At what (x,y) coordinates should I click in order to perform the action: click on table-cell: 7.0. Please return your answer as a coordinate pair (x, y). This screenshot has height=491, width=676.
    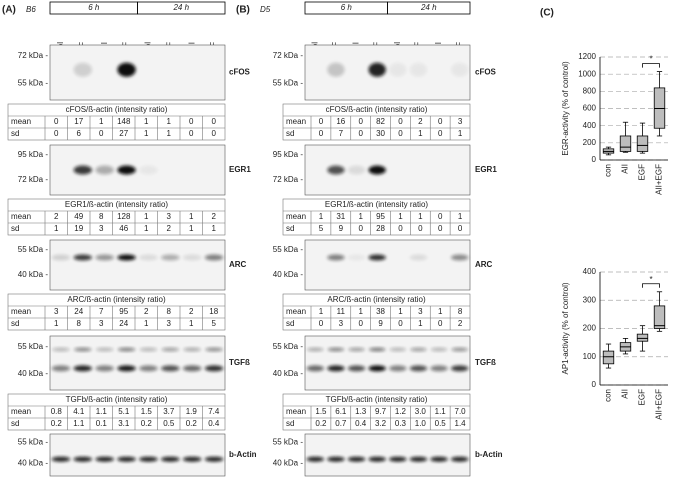
    Looking at the image, I should click on (461, 411).